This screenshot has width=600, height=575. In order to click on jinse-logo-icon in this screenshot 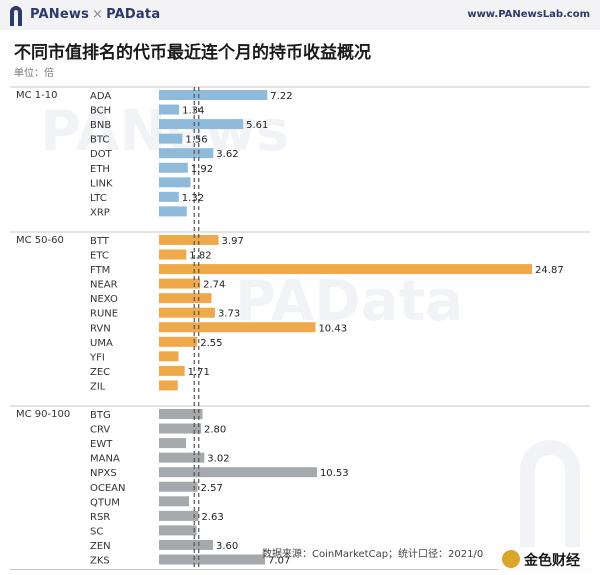, I will do `click(511, 559)`.